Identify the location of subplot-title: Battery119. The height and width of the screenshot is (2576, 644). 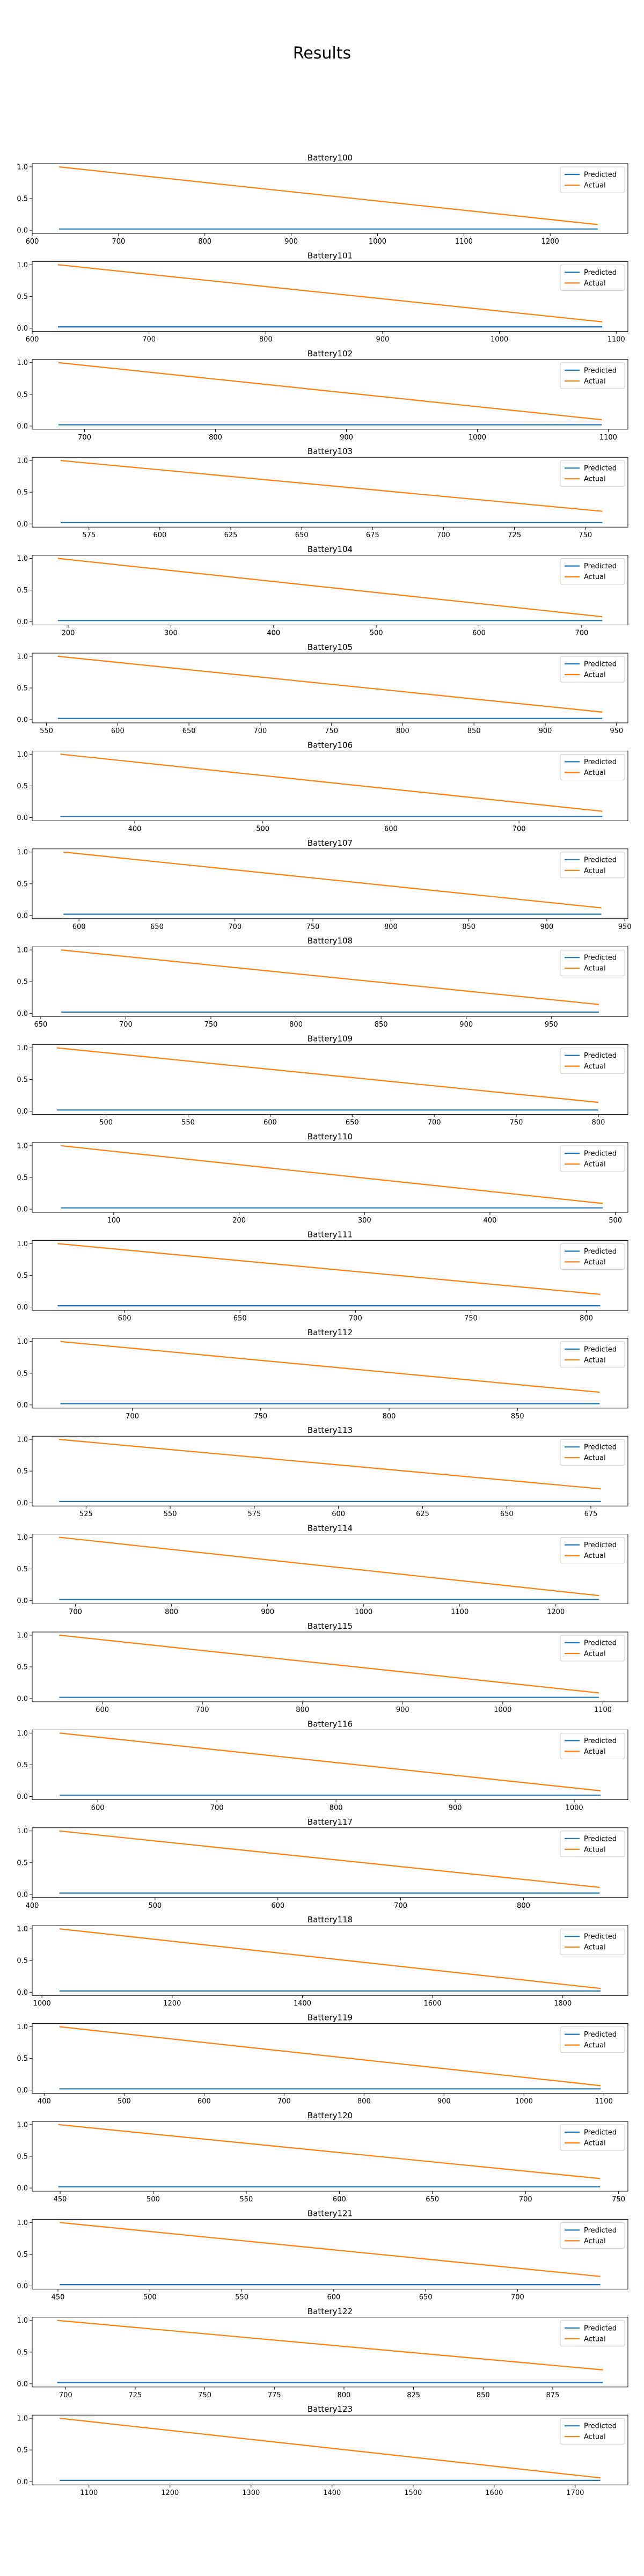
(330, 2018).